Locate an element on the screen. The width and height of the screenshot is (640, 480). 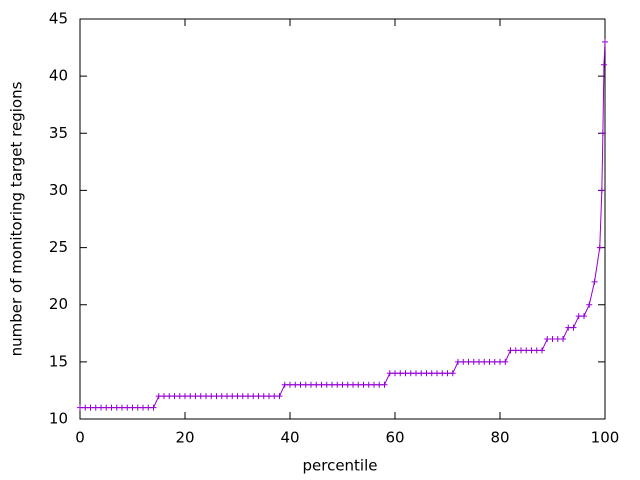
x-tick-label: 40 is located at coordinates (289, 438).